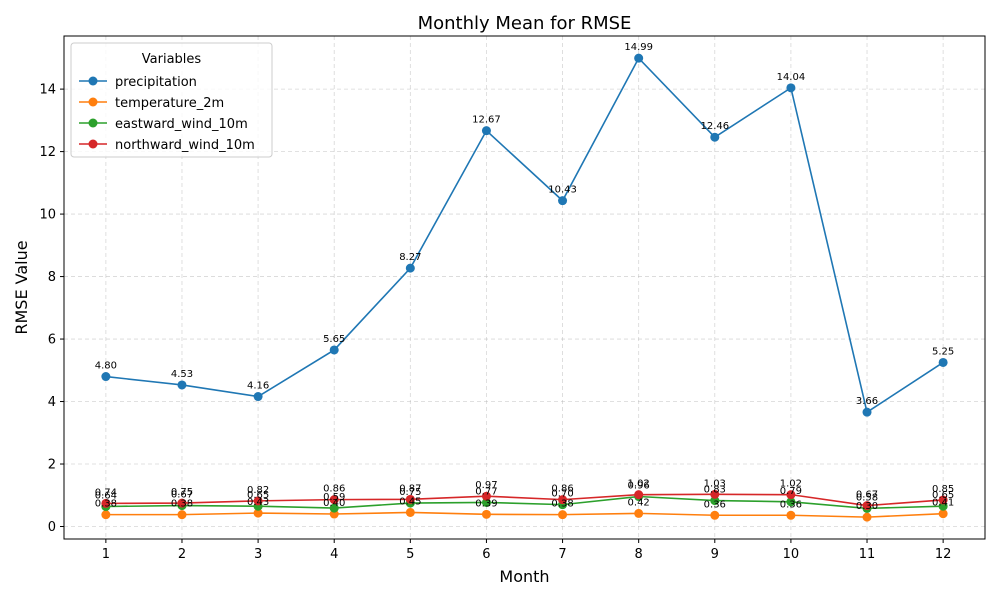 The height and width of the screenshot is (600, 1000). What do you see at coordinates (172, 59) in the screenshot?
I see `legend-title: Variables` at bounding box center [172, 59].